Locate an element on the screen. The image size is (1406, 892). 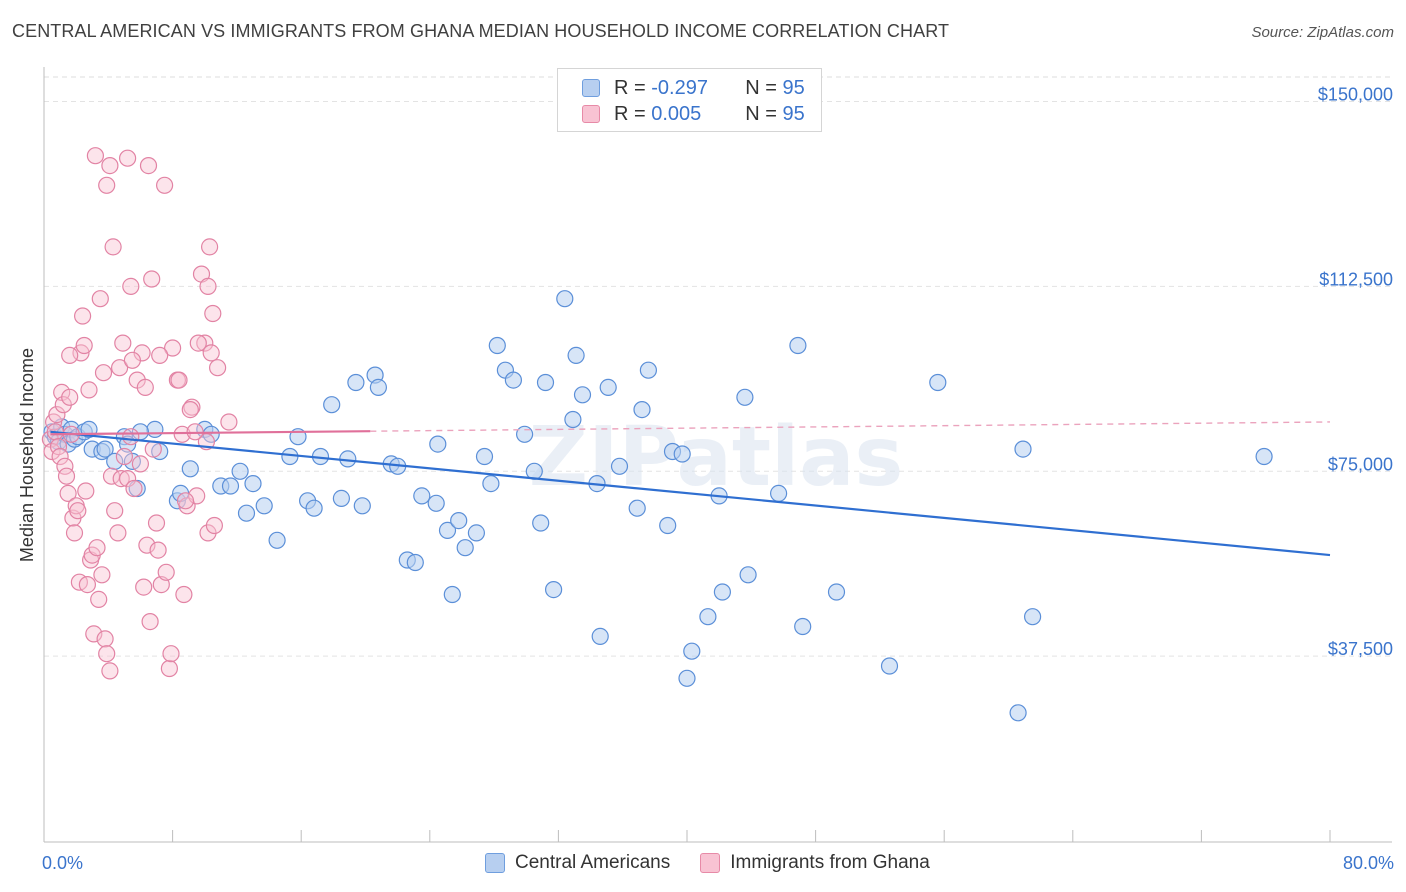
y-tick-label: $37,500 is located at coordinates (1360, 649).